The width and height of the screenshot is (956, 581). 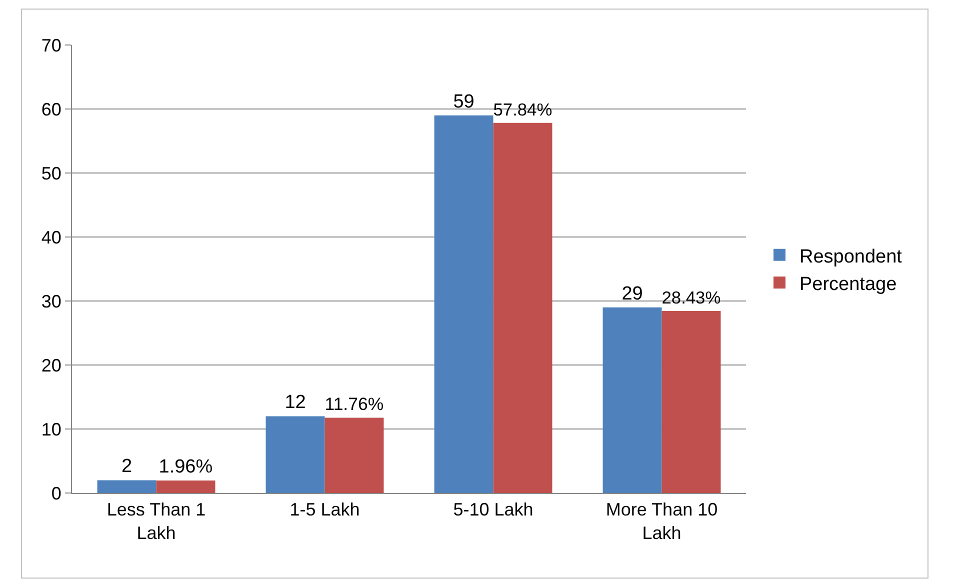 I want to click on data-label: 57.84%, so click(x=522, y=109).